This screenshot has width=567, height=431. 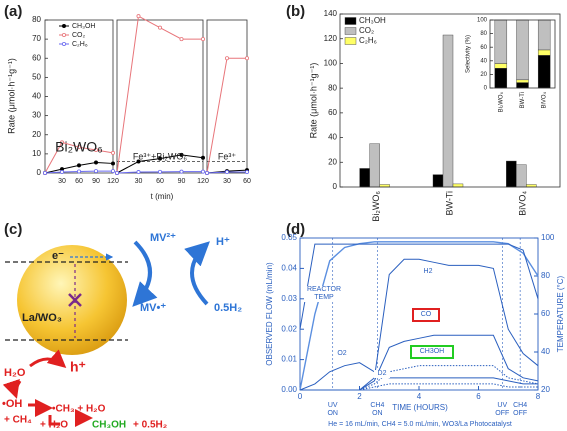 What do you see at coordinates (36, 153) in the screenshot?
I see `y-tick-label: 10` at bounding box center [36, 153].